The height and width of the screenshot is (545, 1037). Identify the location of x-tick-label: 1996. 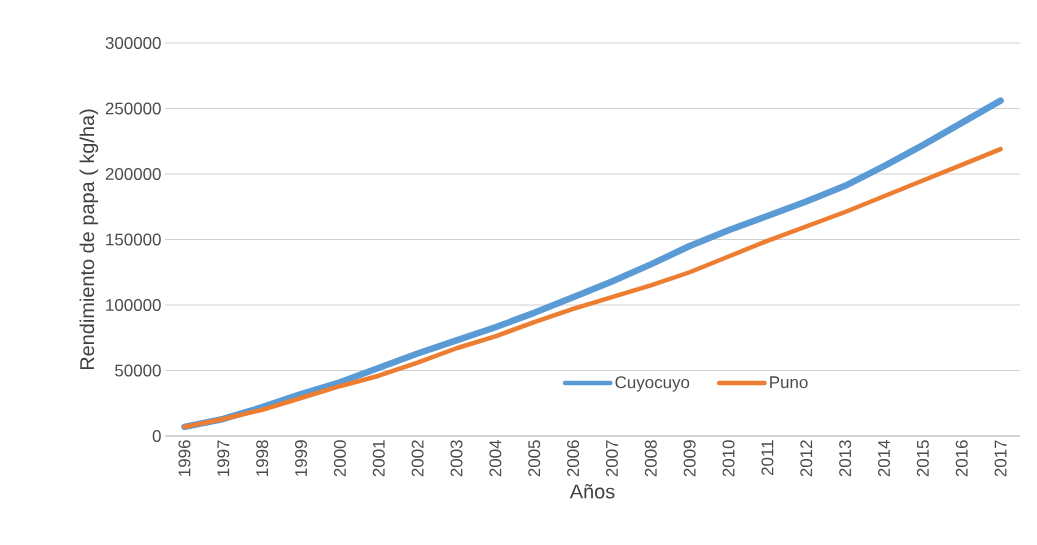
(184, 458).